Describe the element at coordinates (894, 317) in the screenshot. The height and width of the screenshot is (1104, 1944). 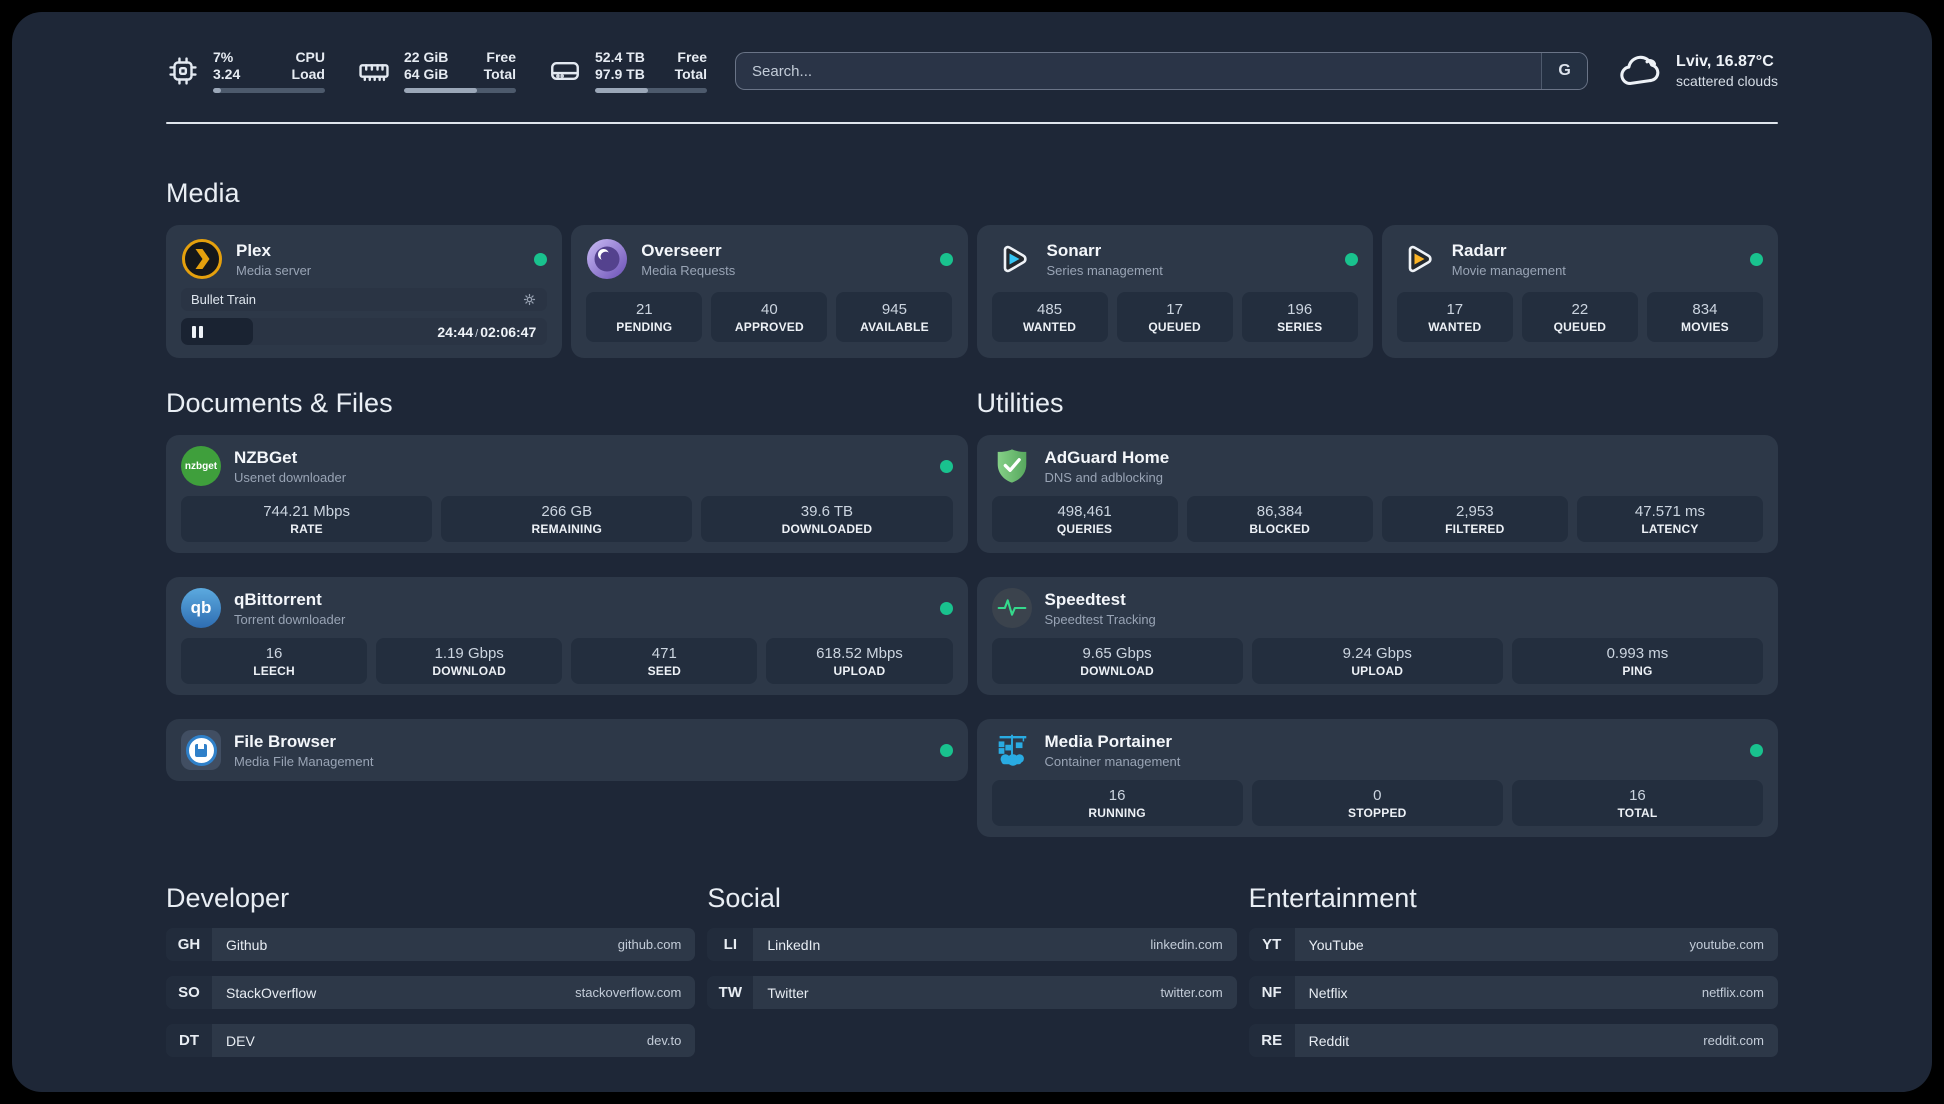
I see `stat-available: 945 AVAILABLE` at that location.